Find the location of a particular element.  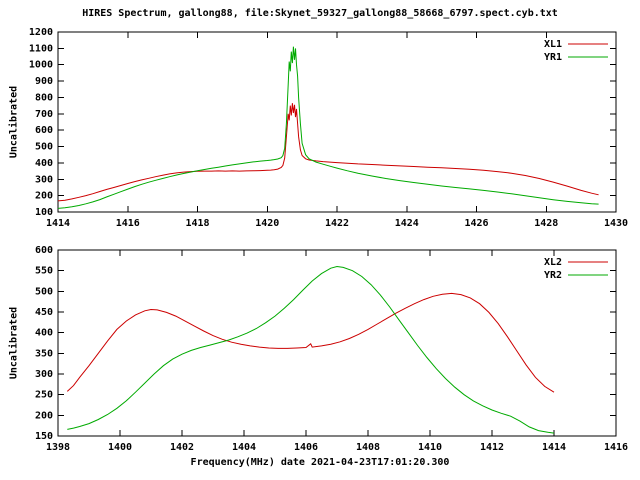

y-tick-label: 450 is located at coordinates (44, 312).